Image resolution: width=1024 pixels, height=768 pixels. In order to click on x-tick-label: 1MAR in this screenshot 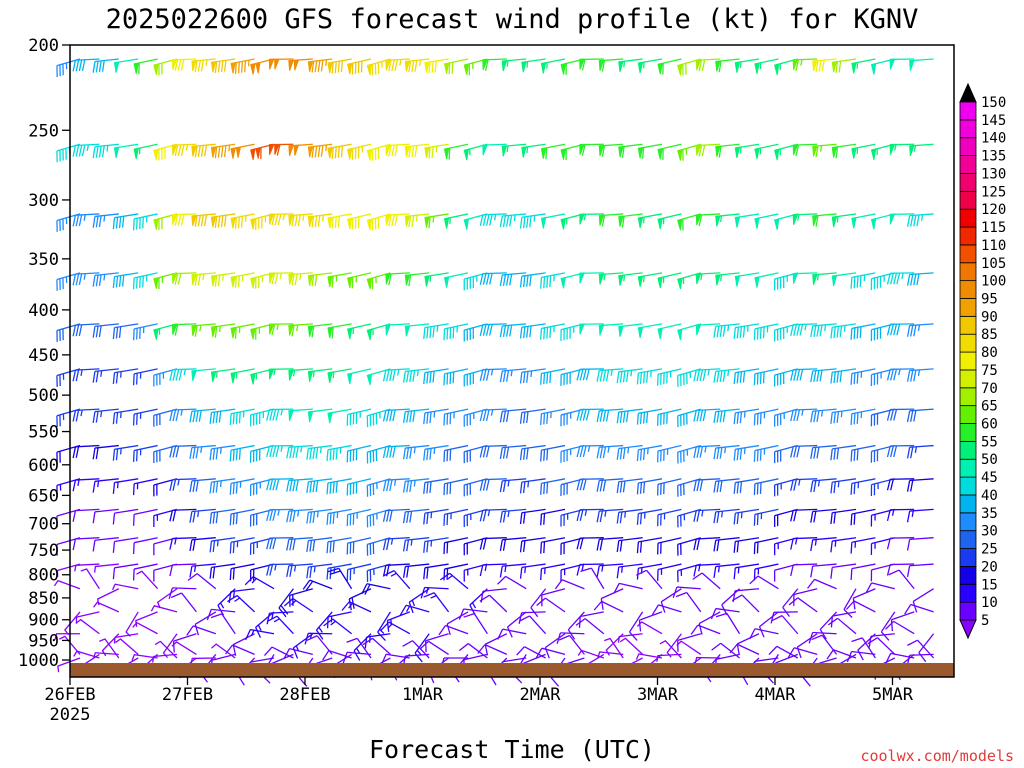, I will do `click(423, 695)`.